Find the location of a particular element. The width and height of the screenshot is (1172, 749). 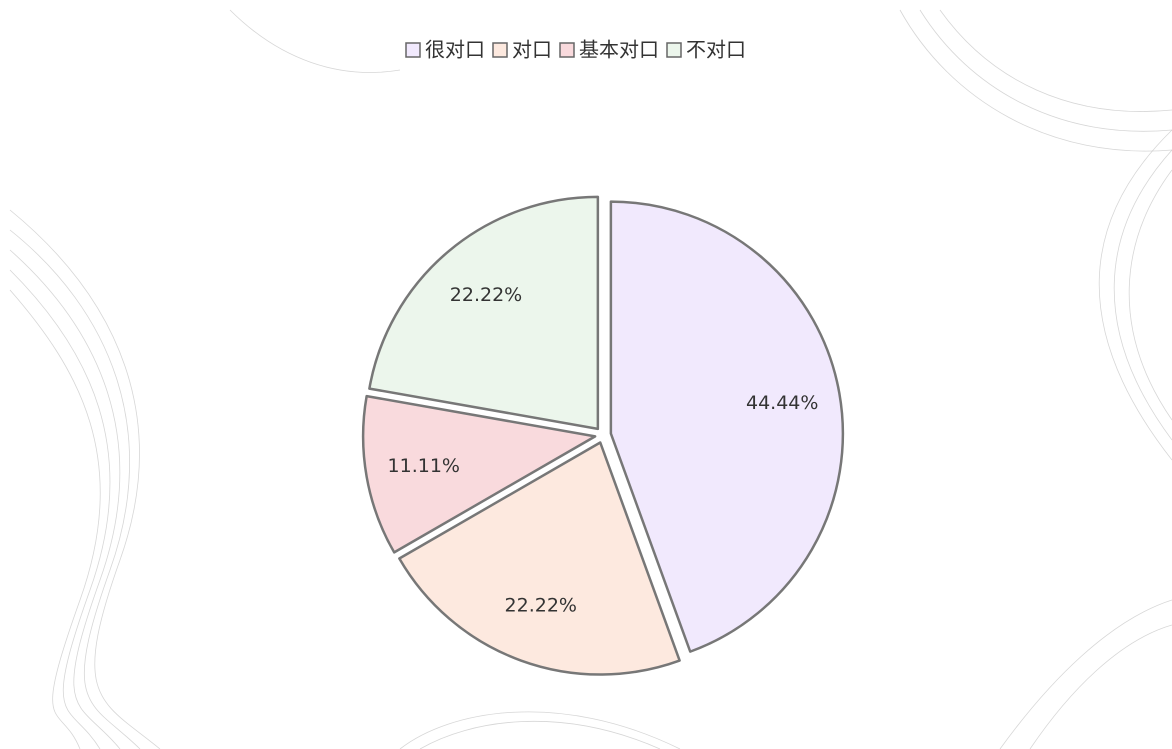

legend: 很对口 对口 基本对口 不对口 is located at coordinates (575, 50).